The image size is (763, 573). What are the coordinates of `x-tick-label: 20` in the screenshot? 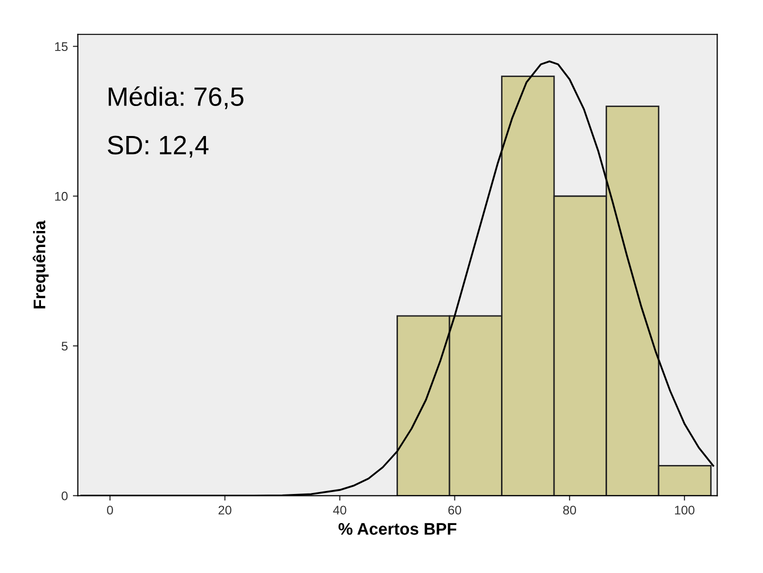 It's located at (225, 510).